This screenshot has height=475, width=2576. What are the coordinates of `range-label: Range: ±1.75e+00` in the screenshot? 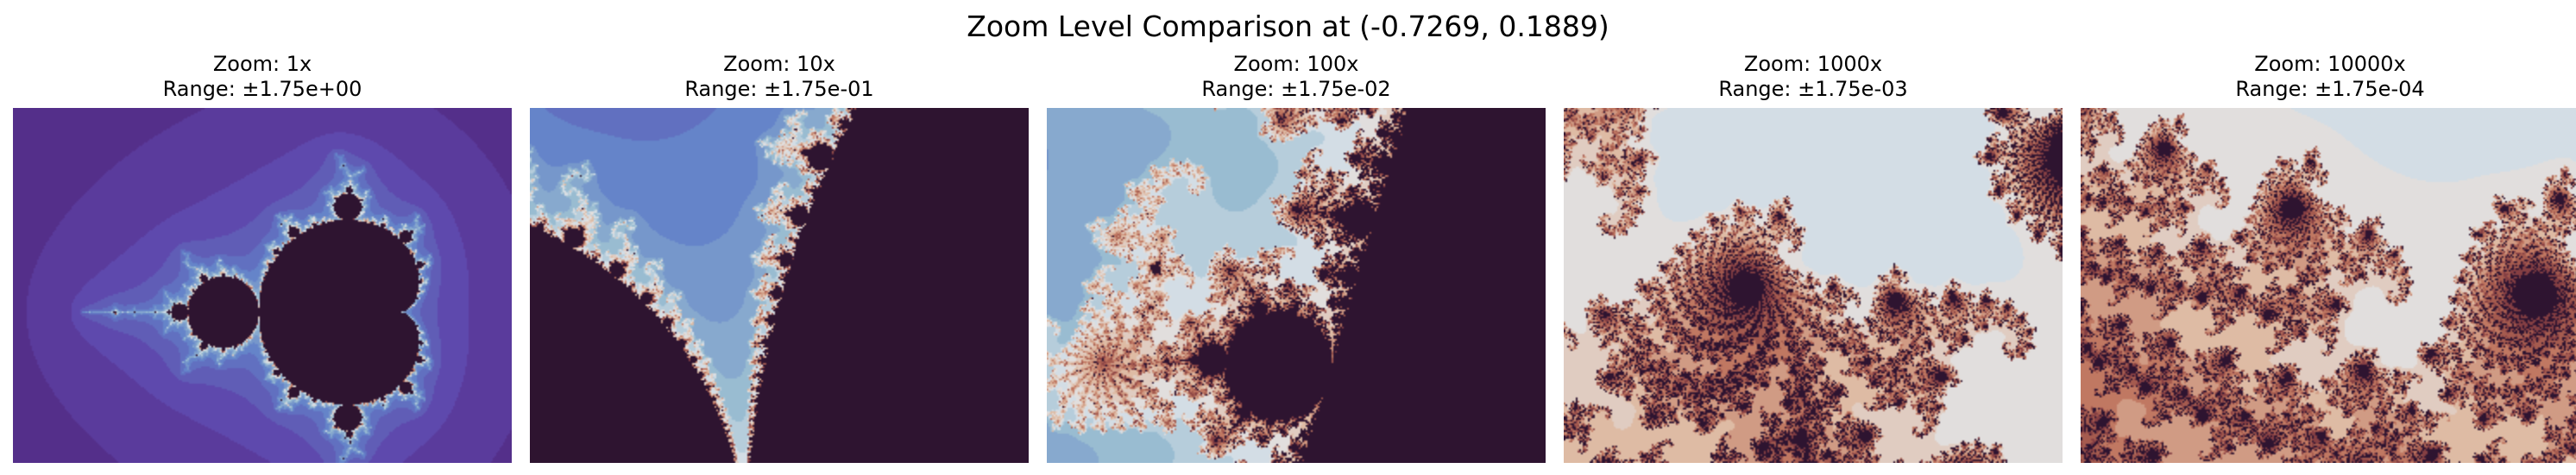 It's located at (262, 89).